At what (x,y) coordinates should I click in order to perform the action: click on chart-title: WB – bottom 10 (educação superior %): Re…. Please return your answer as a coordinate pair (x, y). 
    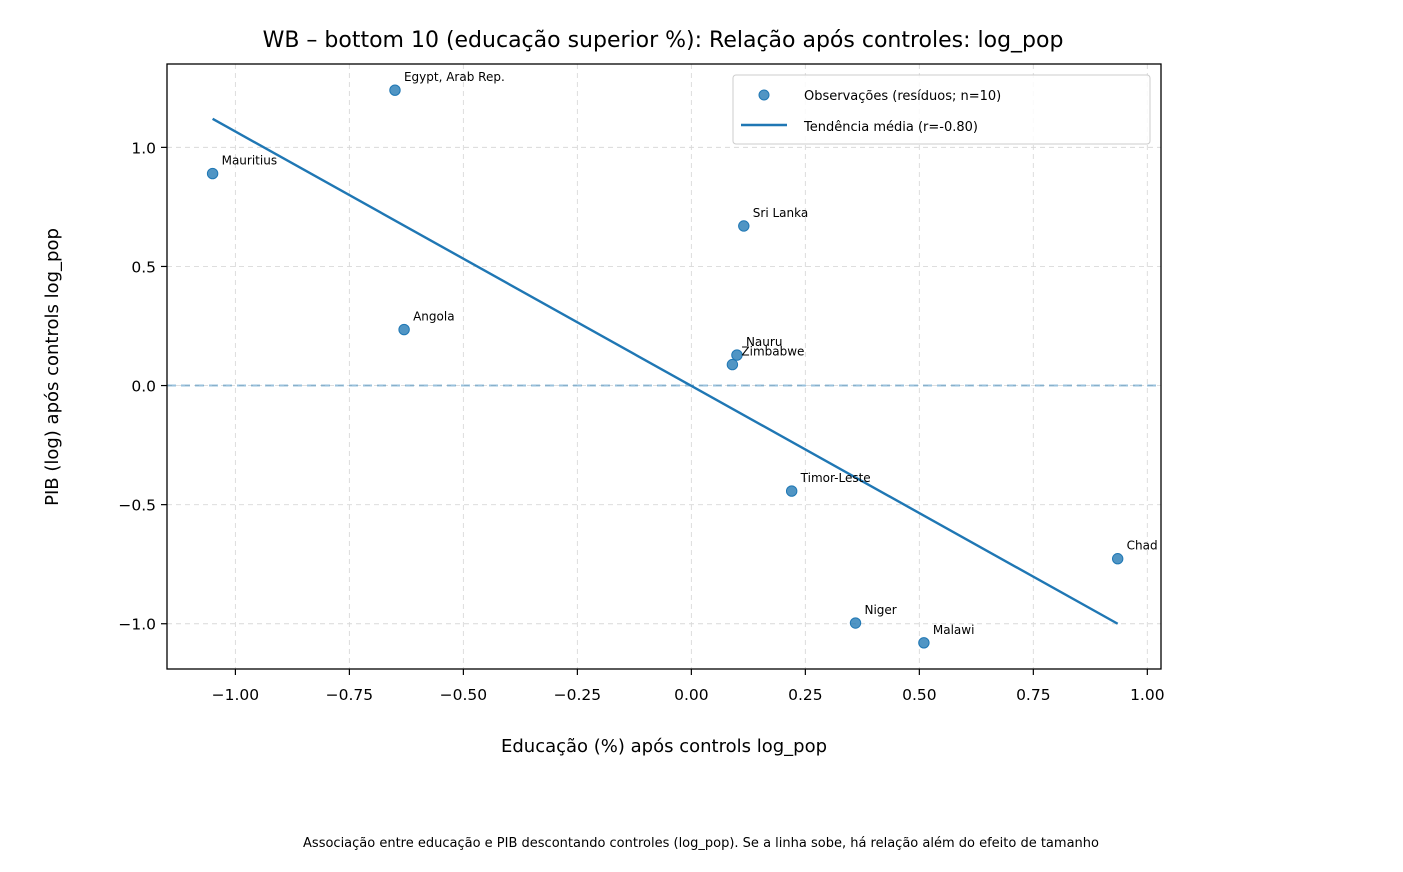
    Looking at the image, I should click on (663, 40).